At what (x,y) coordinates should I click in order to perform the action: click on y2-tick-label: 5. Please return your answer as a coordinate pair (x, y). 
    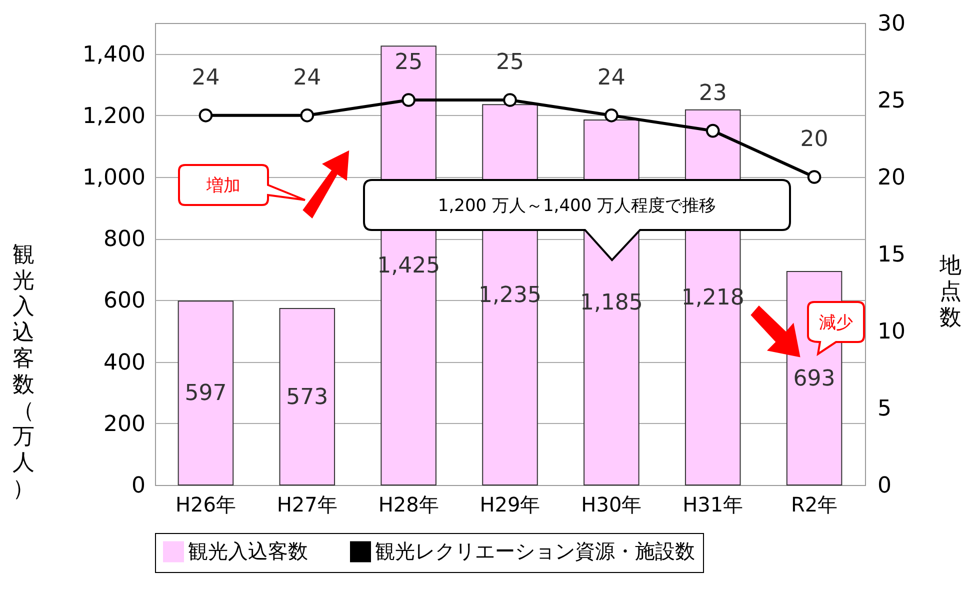
    Looking at the image, I should click on (885, 409).